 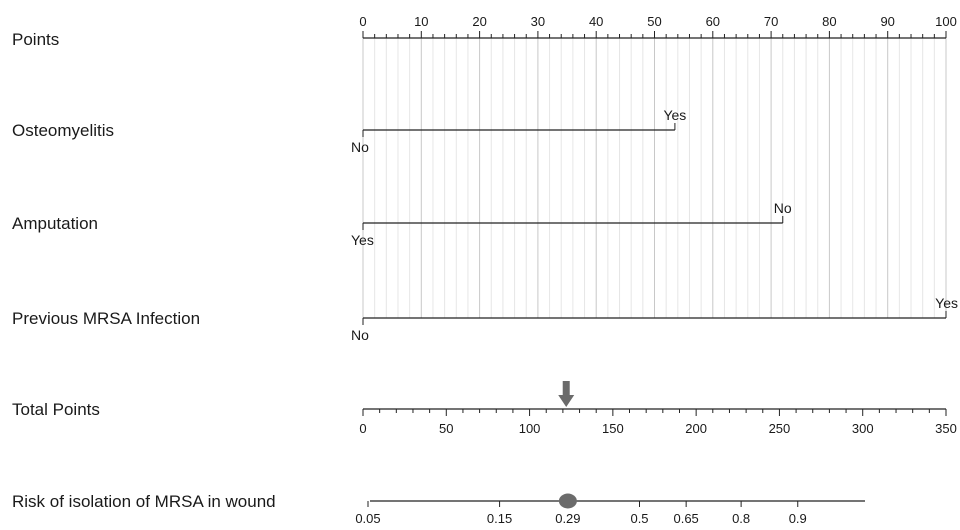 What do you see at coordinates (798, 518) in the screenshot?
I see `risk-tick-label: 0.9` at bounding box center [798, 518].